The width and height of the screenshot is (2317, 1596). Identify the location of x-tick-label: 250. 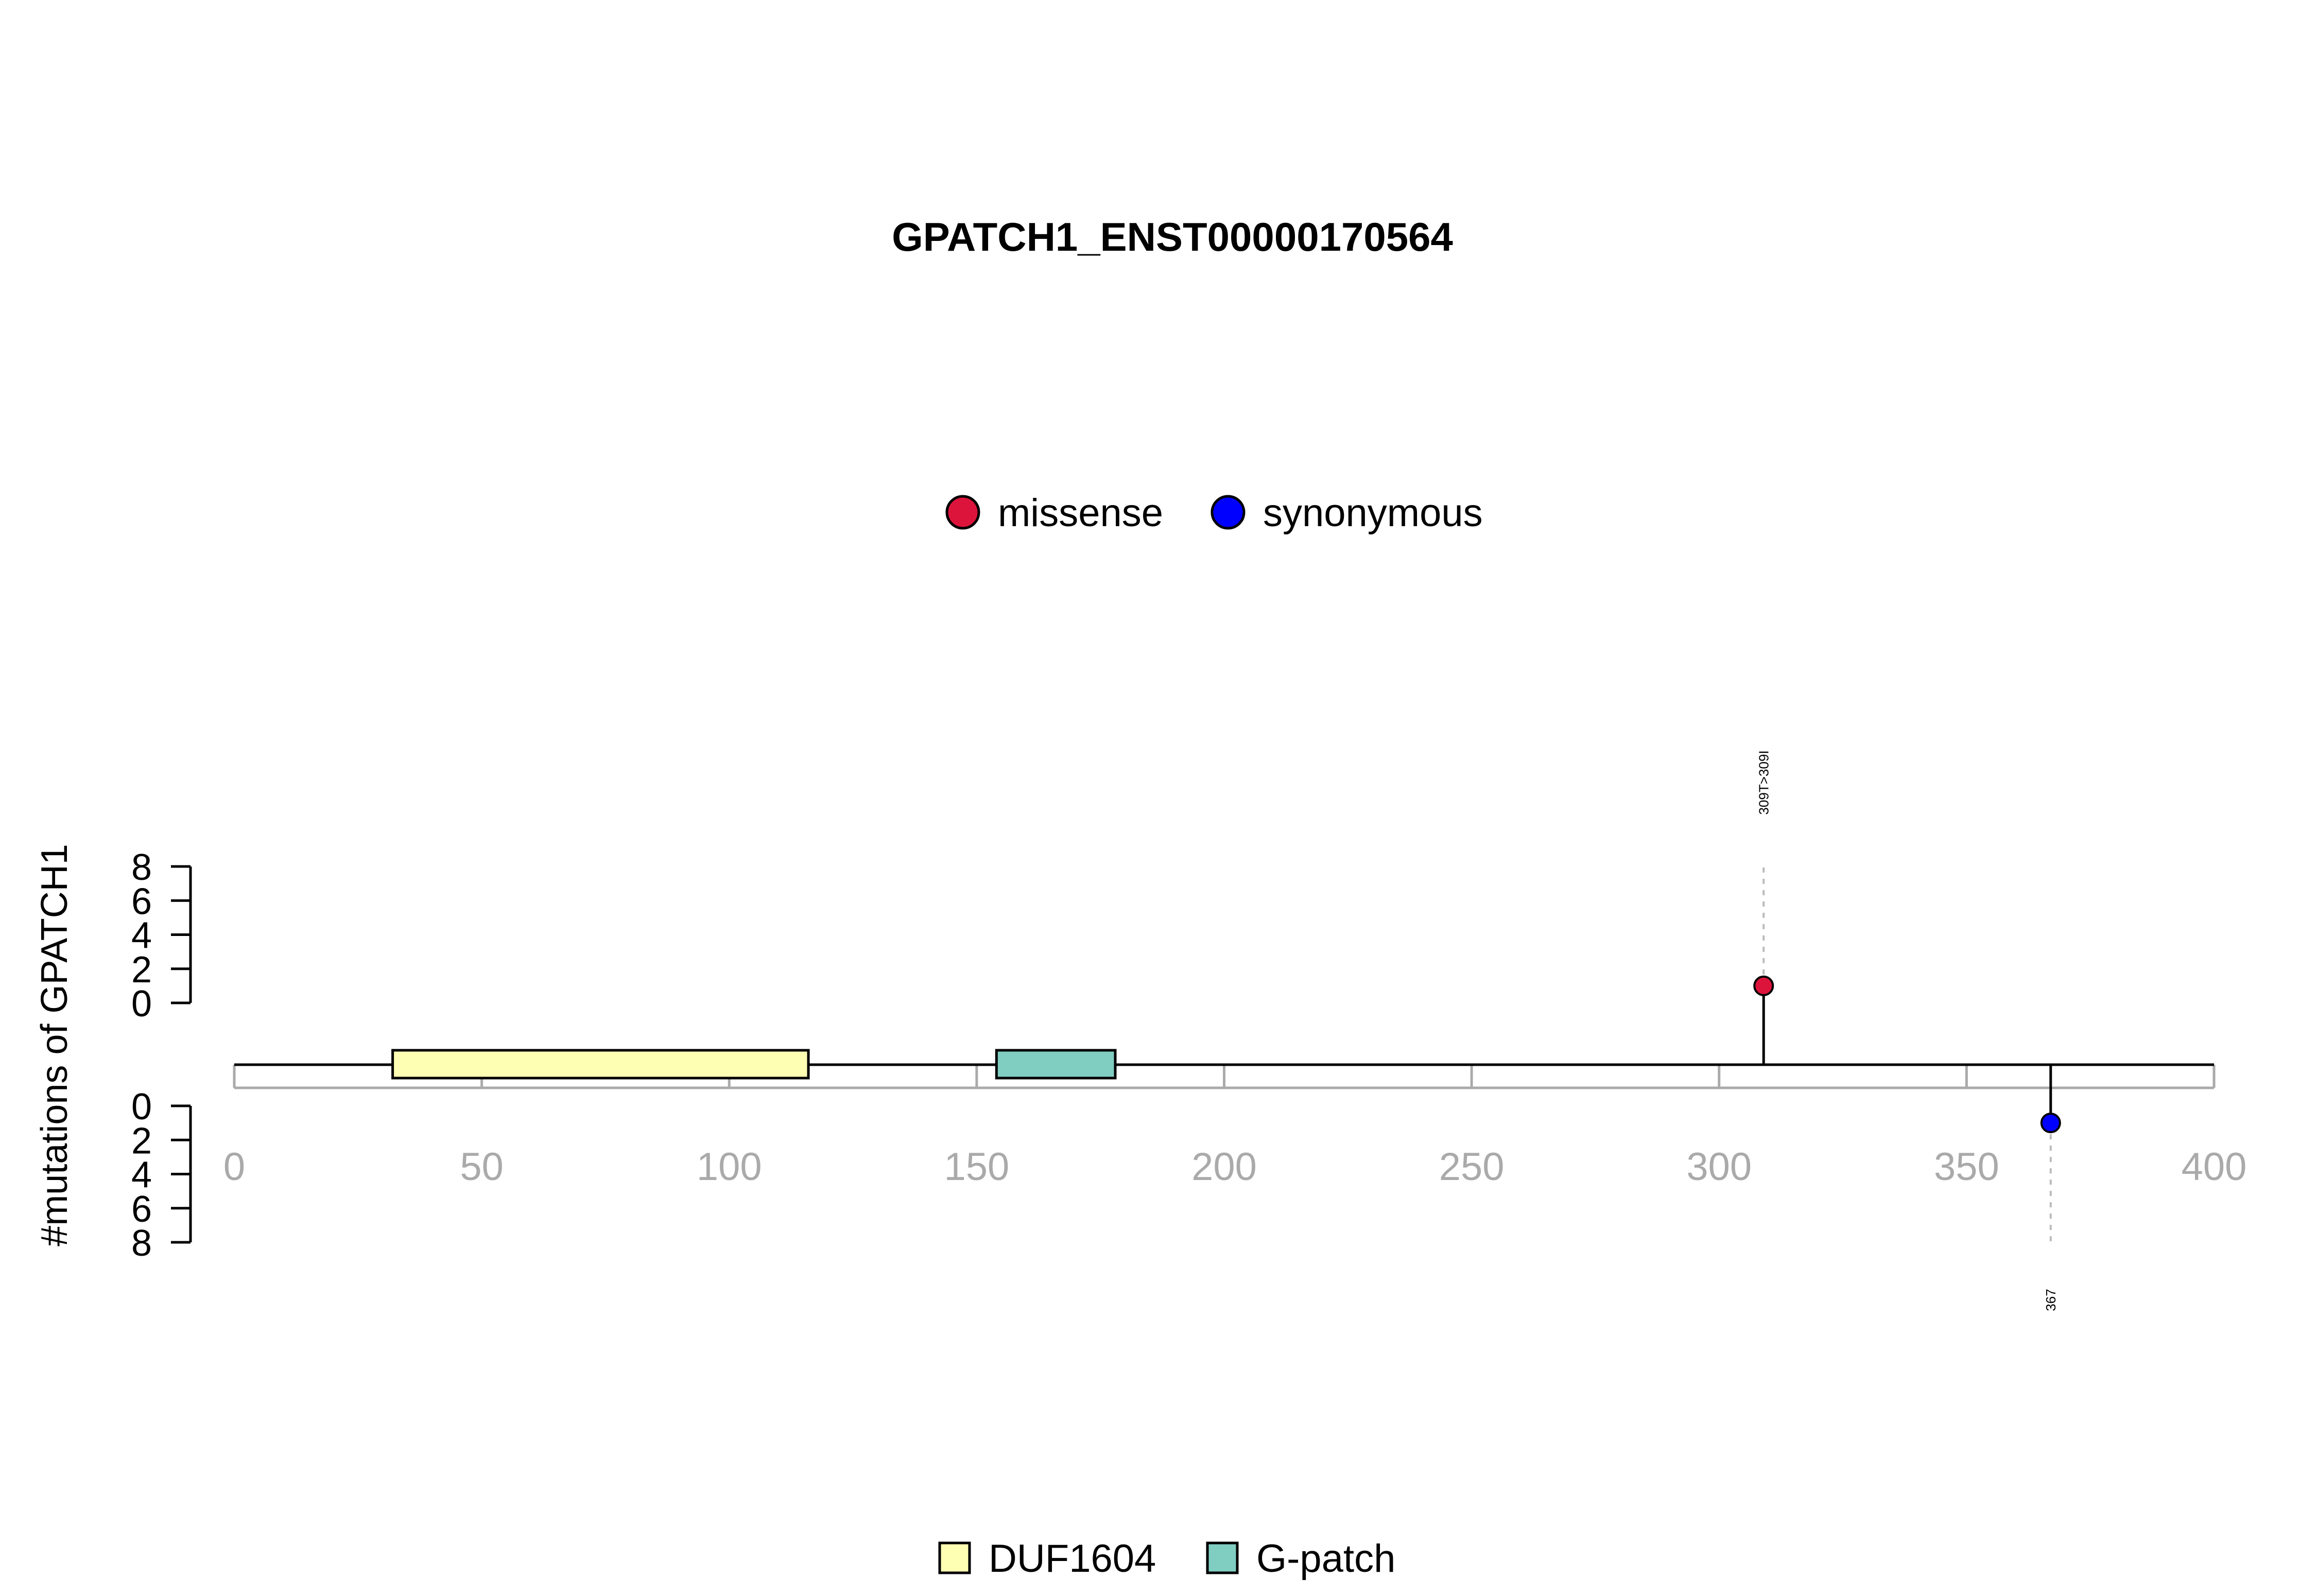
(1472, 1167).